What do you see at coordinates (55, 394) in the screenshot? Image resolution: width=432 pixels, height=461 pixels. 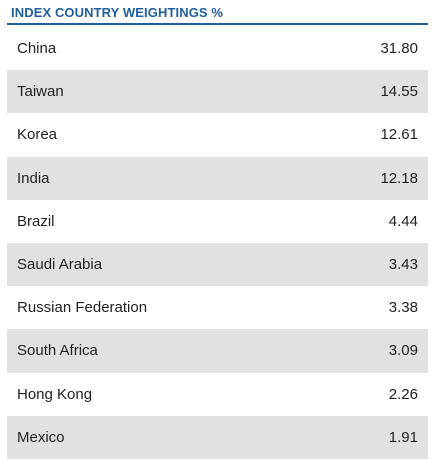 I see `country-name: Hong Kong` at bounding box center [55, 394].